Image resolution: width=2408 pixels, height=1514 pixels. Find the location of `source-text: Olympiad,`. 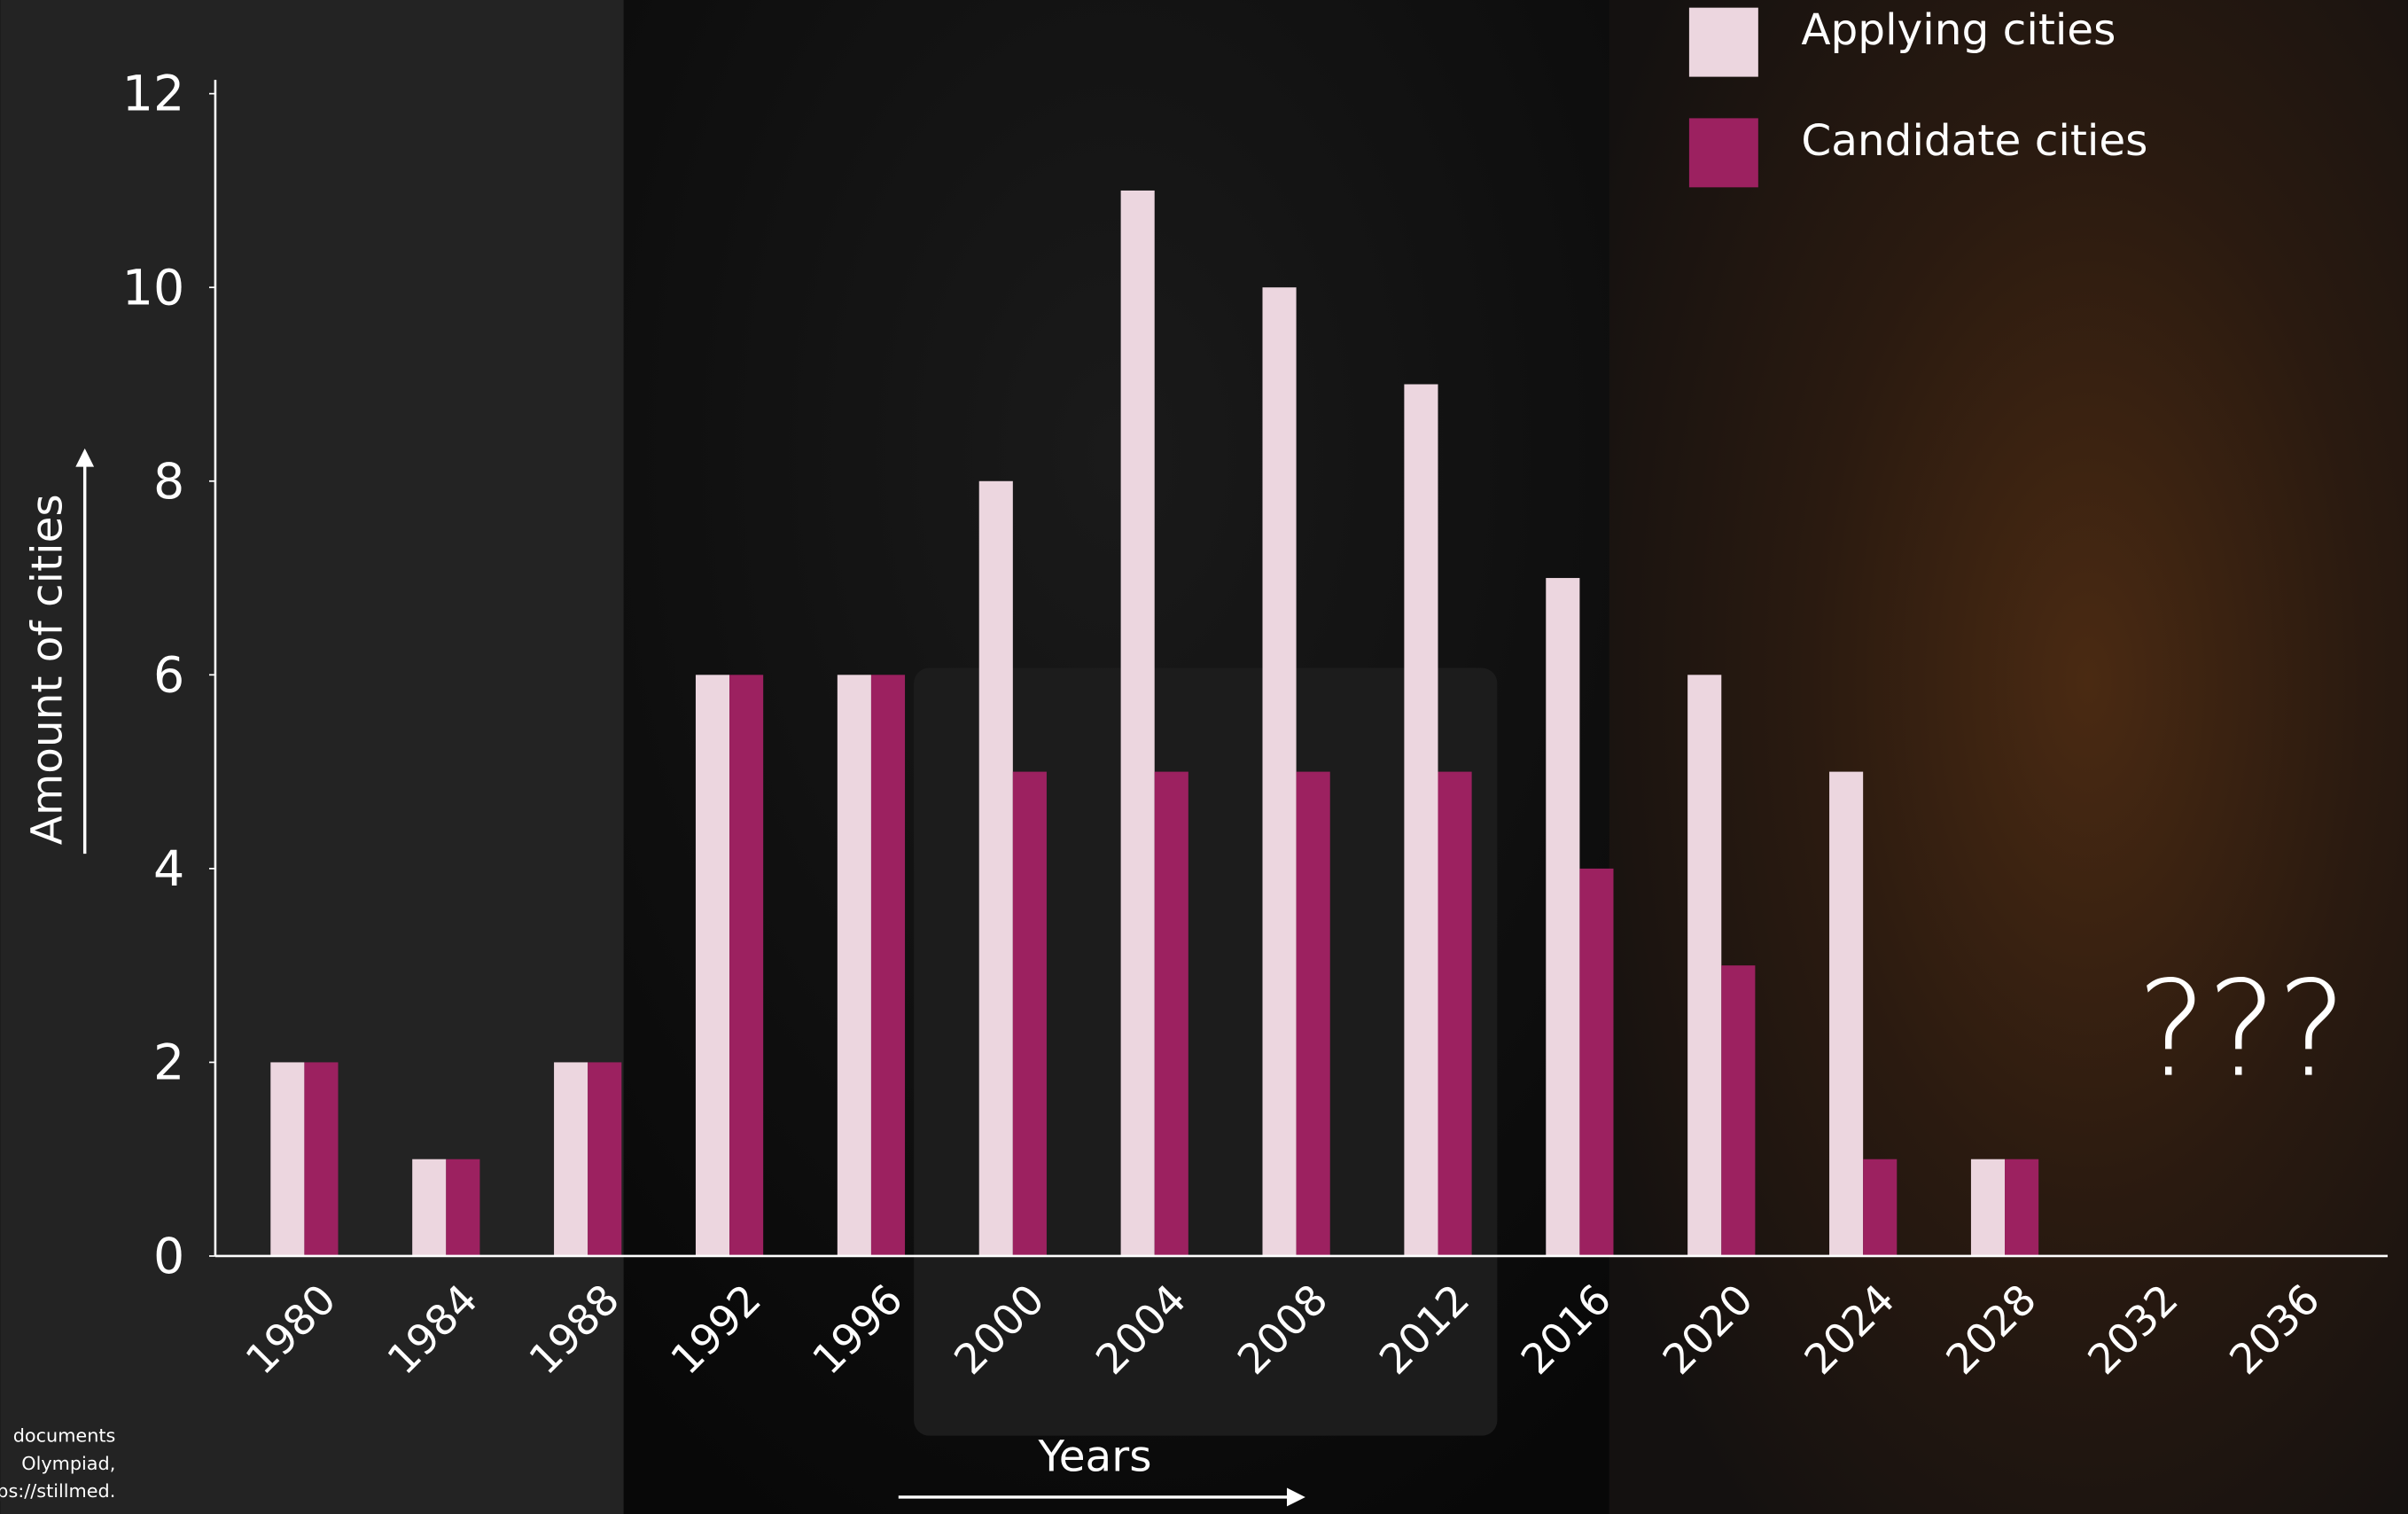

source-text: Olympiad, is located at coordinates (68, 1463).